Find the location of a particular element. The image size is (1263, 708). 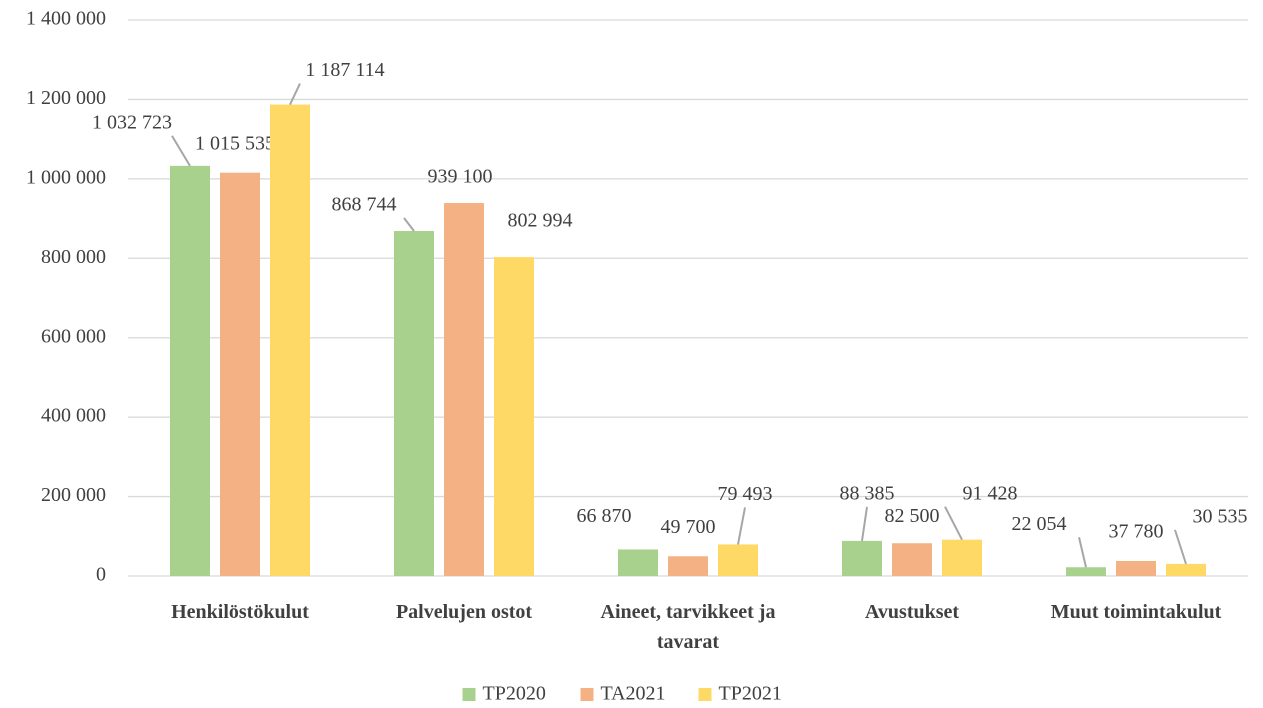

y-tick-label: 1 200 000 is located at coordinates (66, 98).